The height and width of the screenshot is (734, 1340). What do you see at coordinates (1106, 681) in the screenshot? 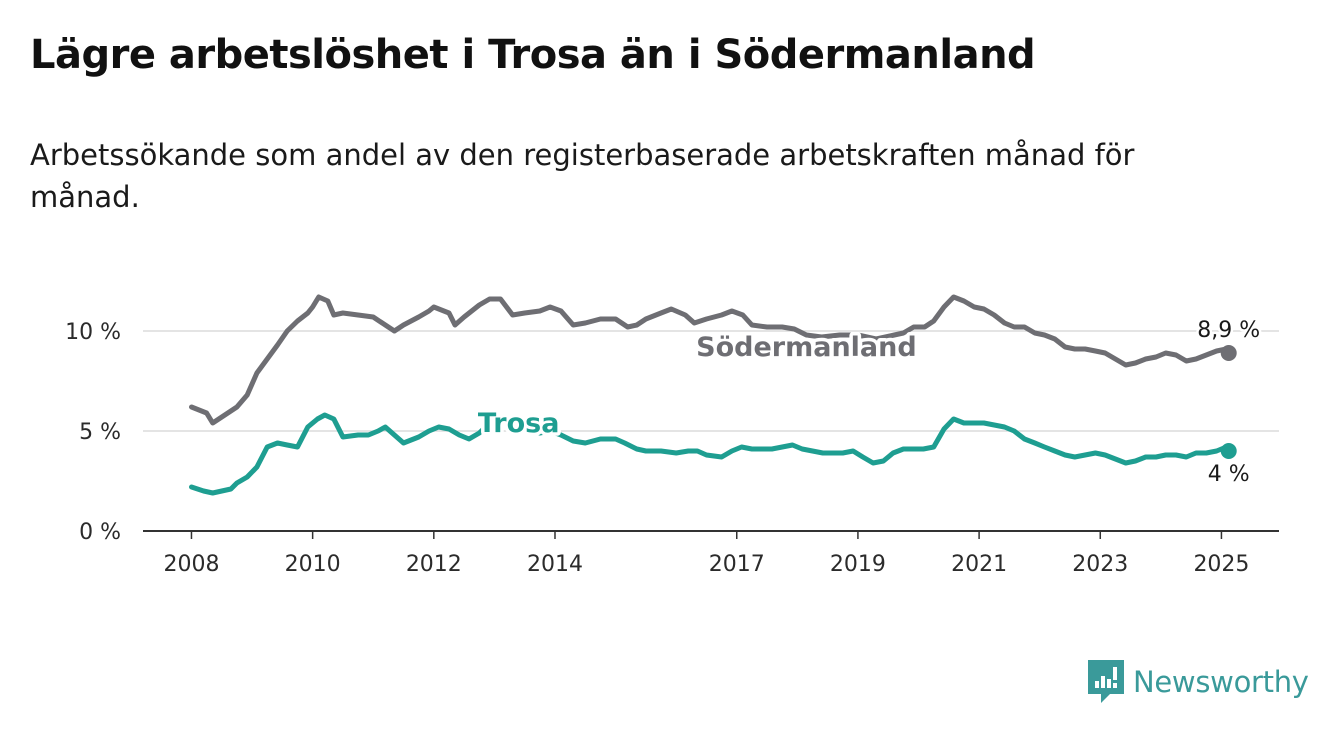
I see `newsworthy-logo-icon` at bounding box center [1106, 681].